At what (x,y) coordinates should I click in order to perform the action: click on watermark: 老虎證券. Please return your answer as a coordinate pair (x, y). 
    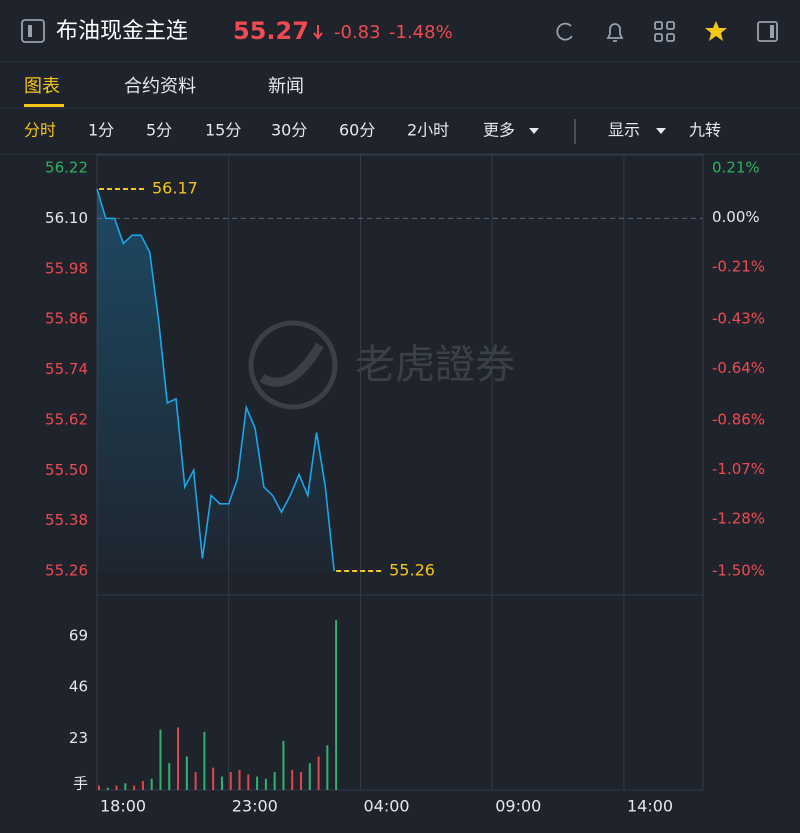
    Looking at the image, I should click on (381, 365).